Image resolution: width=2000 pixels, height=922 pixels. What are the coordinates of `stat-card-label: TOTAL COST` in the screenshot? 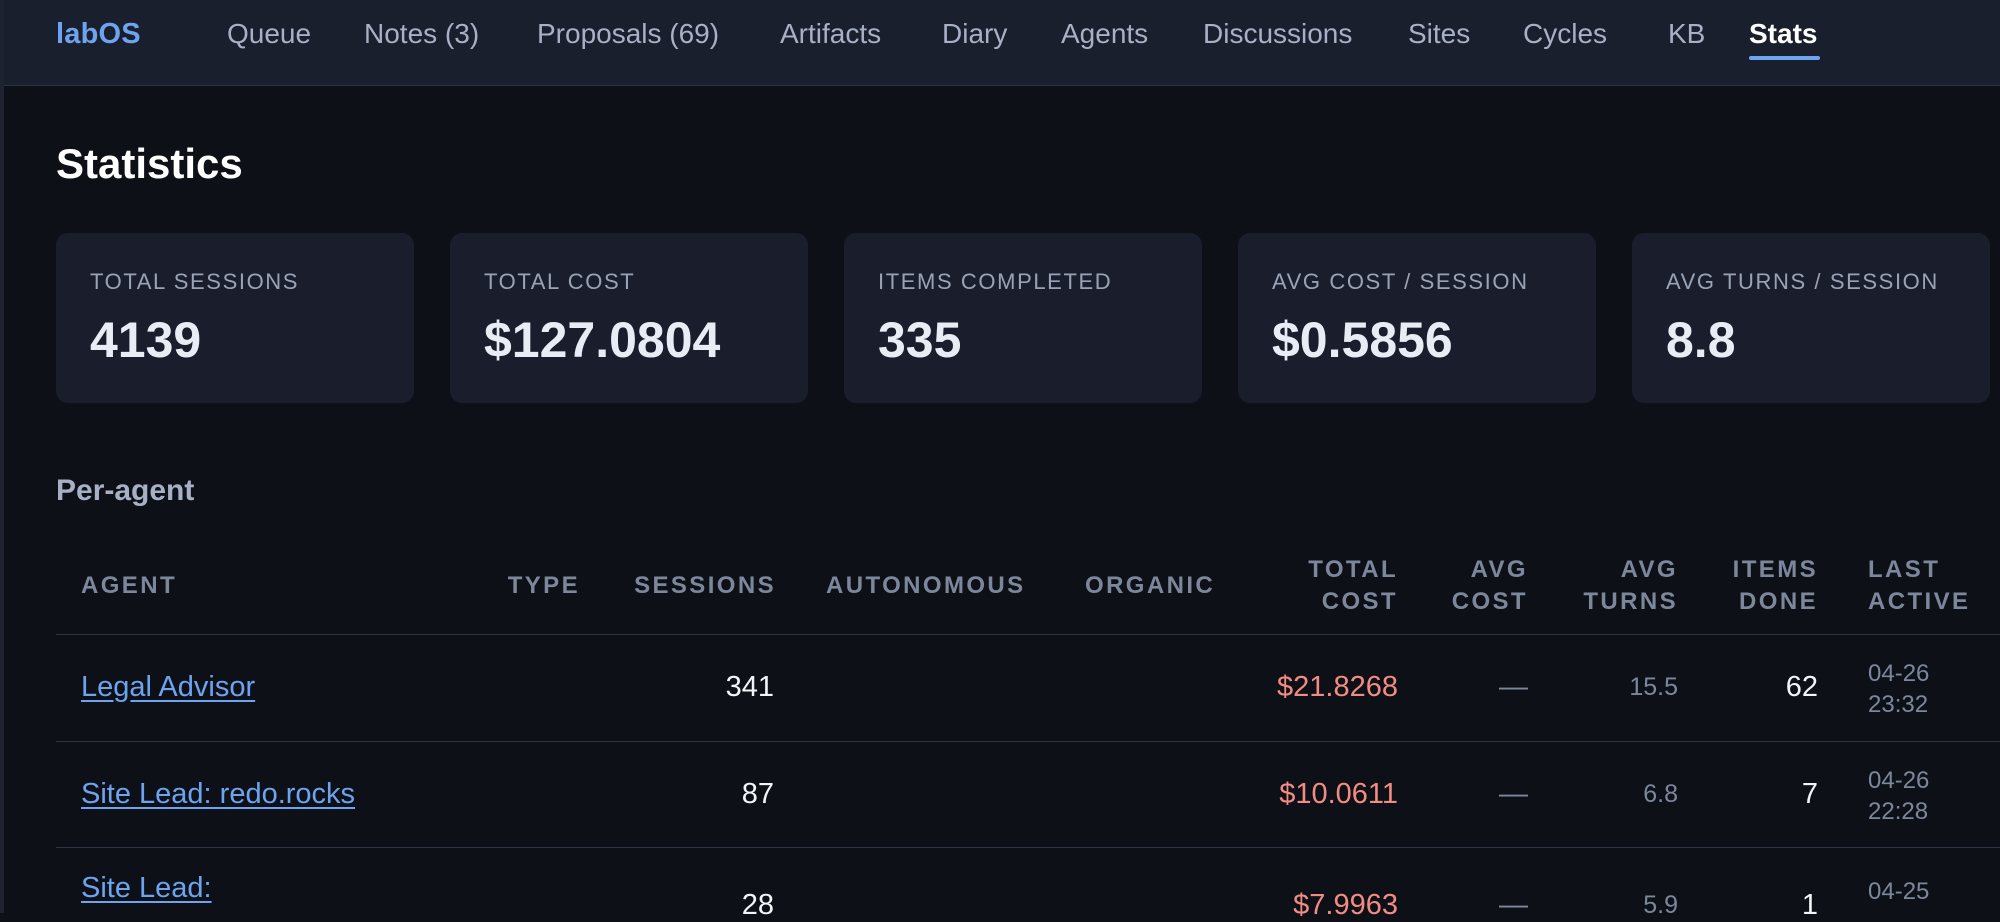 It's located at (560, 281).